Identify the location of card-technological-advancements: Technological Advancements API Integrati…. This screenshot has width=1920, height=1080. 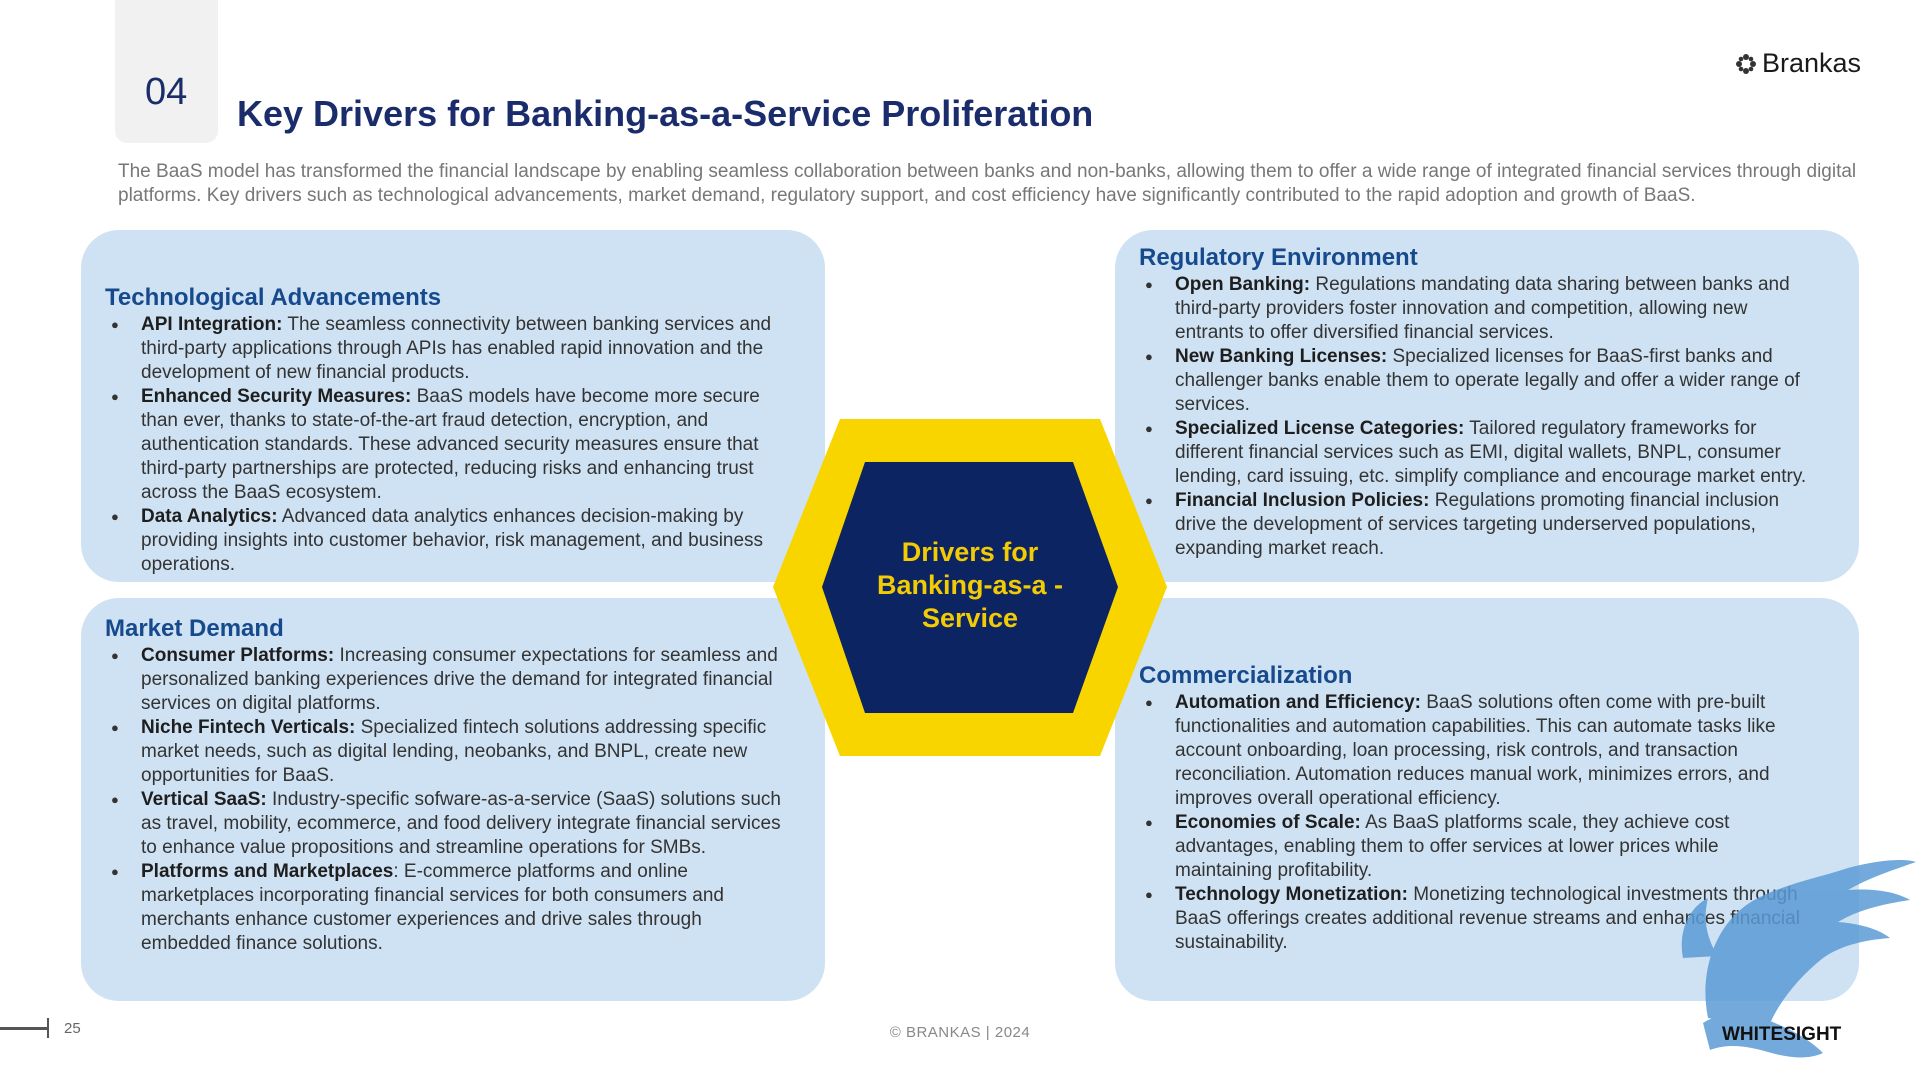
(453, 406).